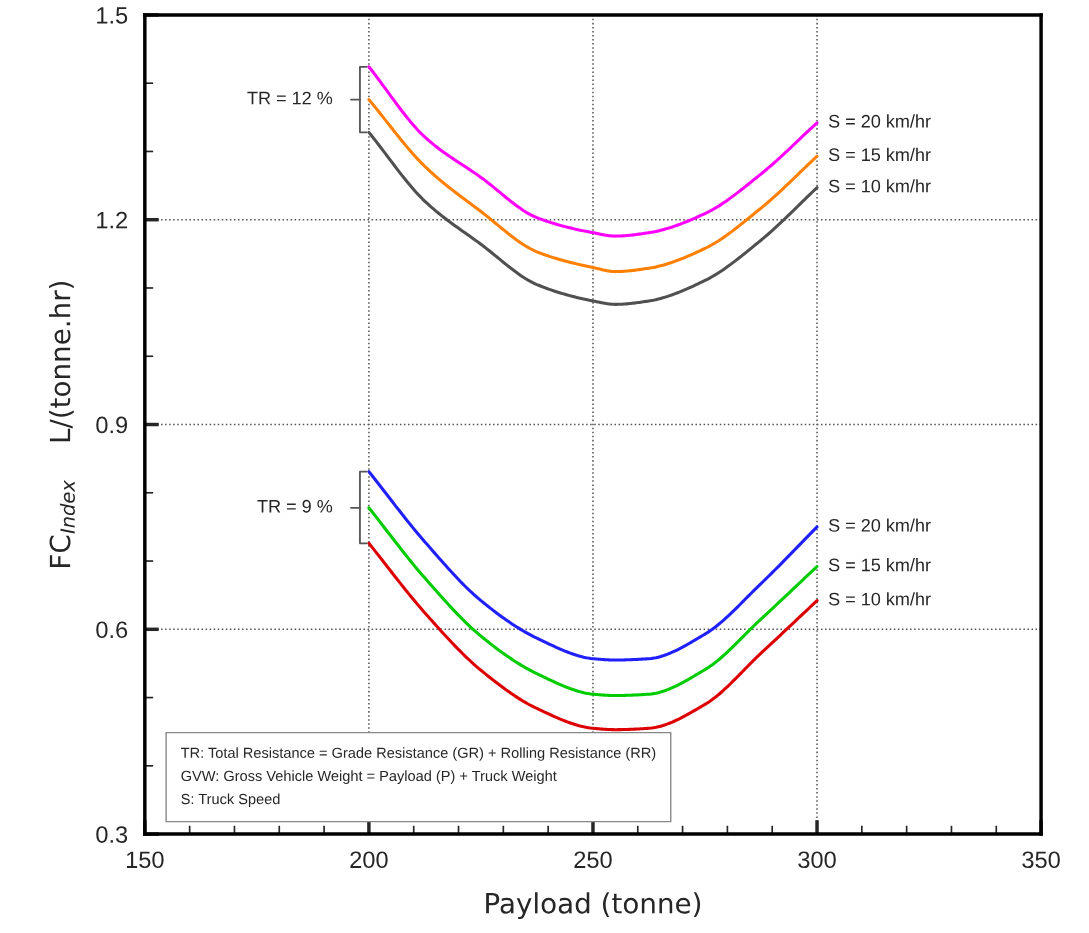 This screenshot has width=1089, height=933. What do you see at coordinates (369, 860) in the screenshot?
I see `x-tick-label: 200` at bounding box center [369, 860].